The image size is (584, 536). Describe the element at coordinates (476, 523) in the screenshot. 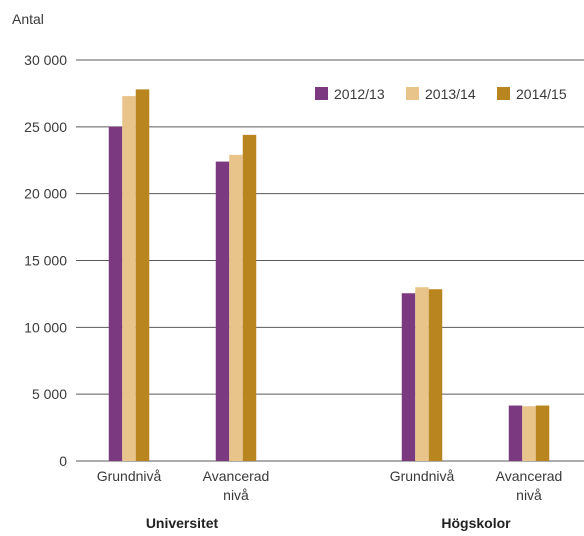

I see `group-label: Högskolor` at that location.